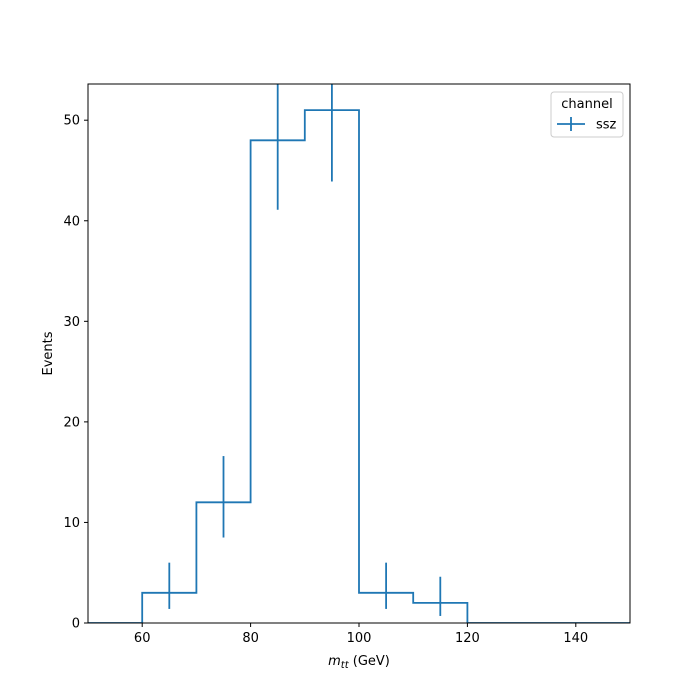 The image size is (700, 700). What do you see at coordinates (345, 665) in the screenshot?
I see `x-axis-label-subscript: tt` at bounding box center [345, 665].